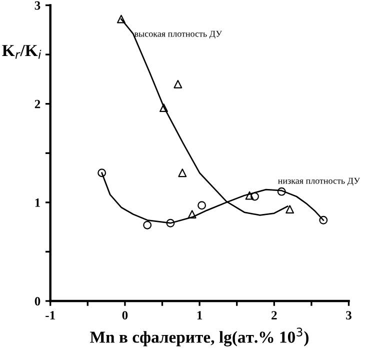 This screenshot has width=373, height=350. I want to click on x-tick-label: 1, so click(199, 315).